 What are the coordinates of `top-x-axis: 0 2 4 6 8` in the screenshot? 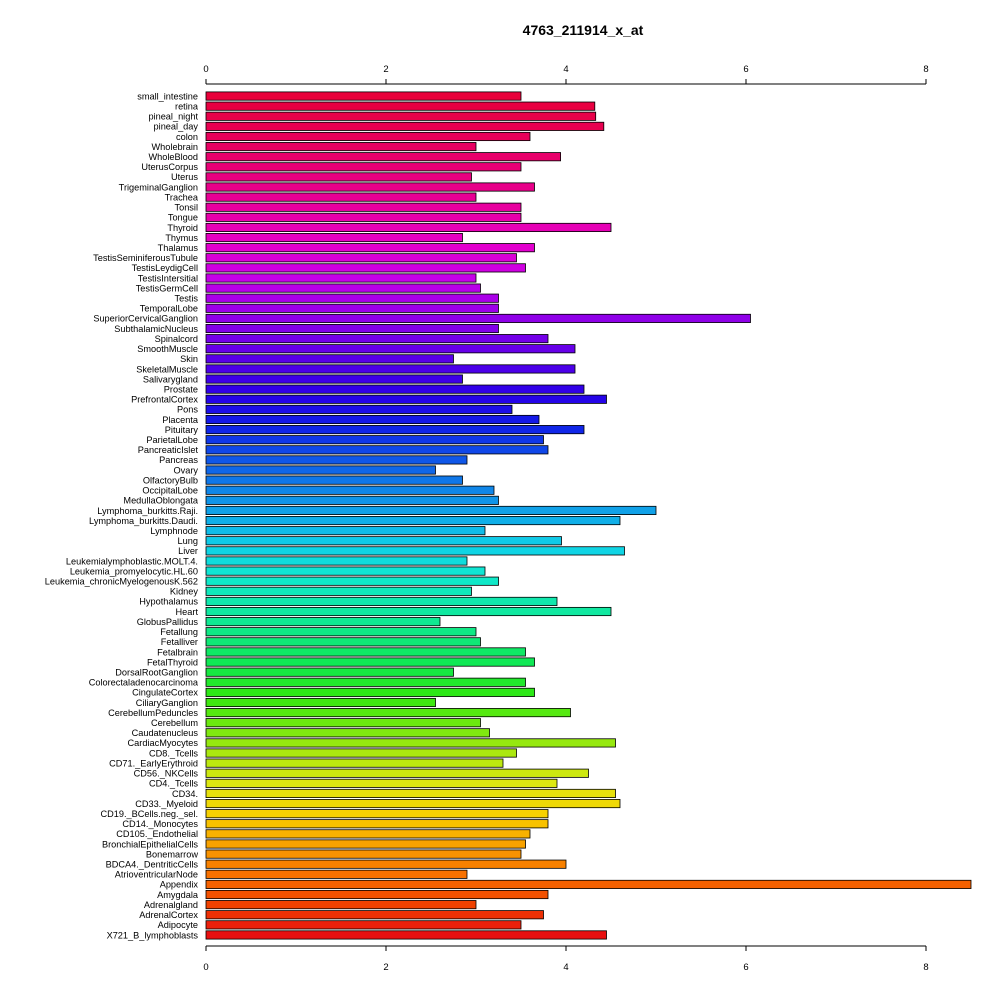 It's located at (566, 74).